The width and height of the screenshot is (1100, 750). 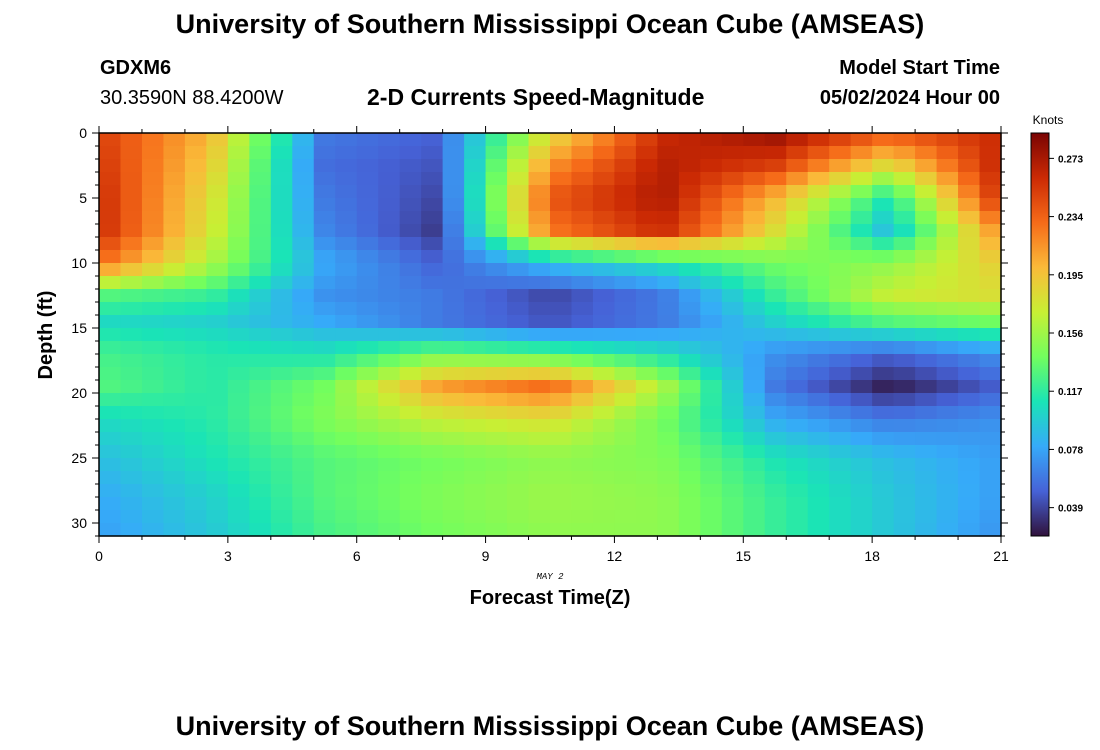 What do you see at coordinates (357, 556) in the screenshot?
I see `x-tick-label: 6` at bounding box center [357, 556].